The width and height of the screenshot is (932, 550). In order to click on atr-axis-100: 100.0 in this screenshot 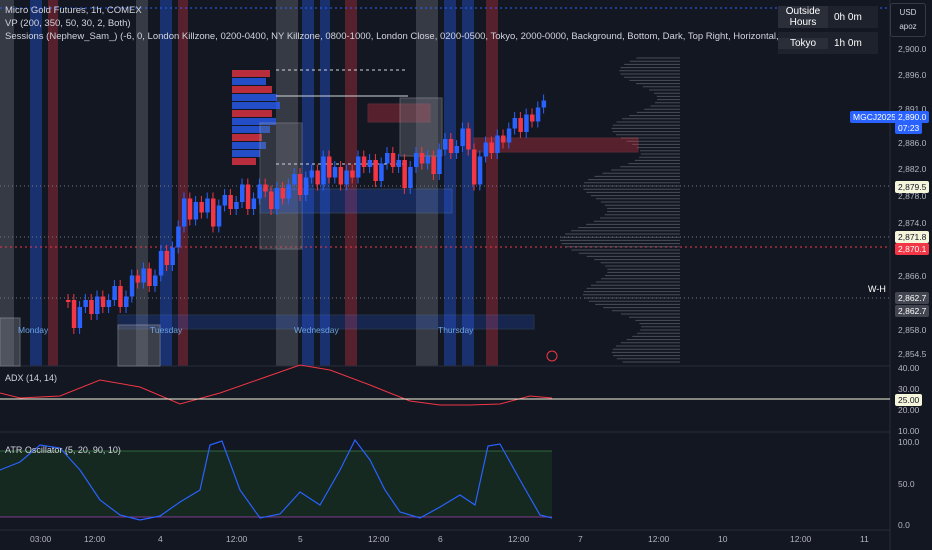, I will do `click(909, 442)`.